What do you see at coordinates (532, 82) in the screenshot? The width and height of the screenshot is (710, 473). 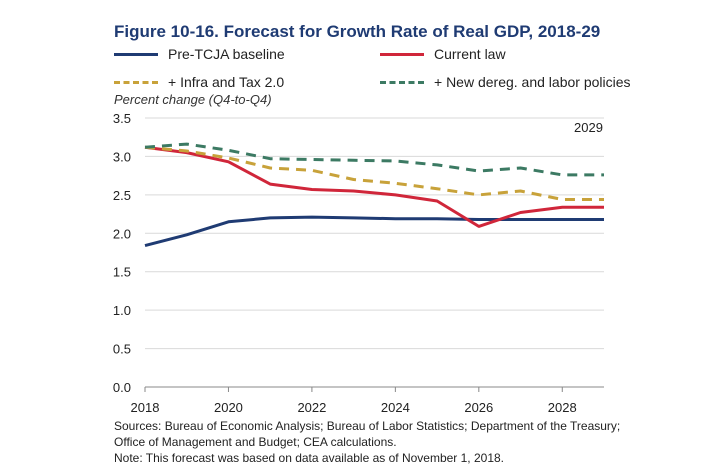 I see `legend-label-dereg-labor: + New dereg. and labor policies` at bounding box center [532, 82].